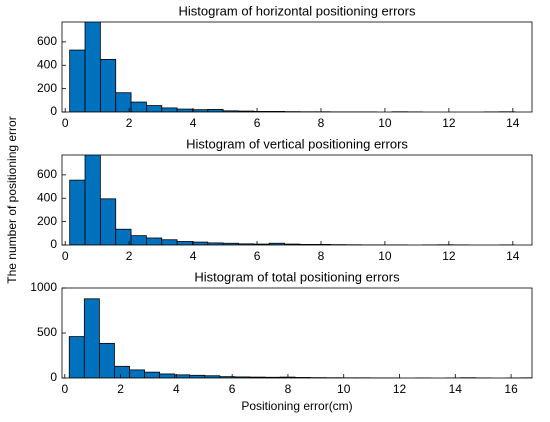 This screenshot has width=550, height=422. Describe the element at coordinates (43, 287) in the screenshot. I see `y-tick-label: 1000` at that location.